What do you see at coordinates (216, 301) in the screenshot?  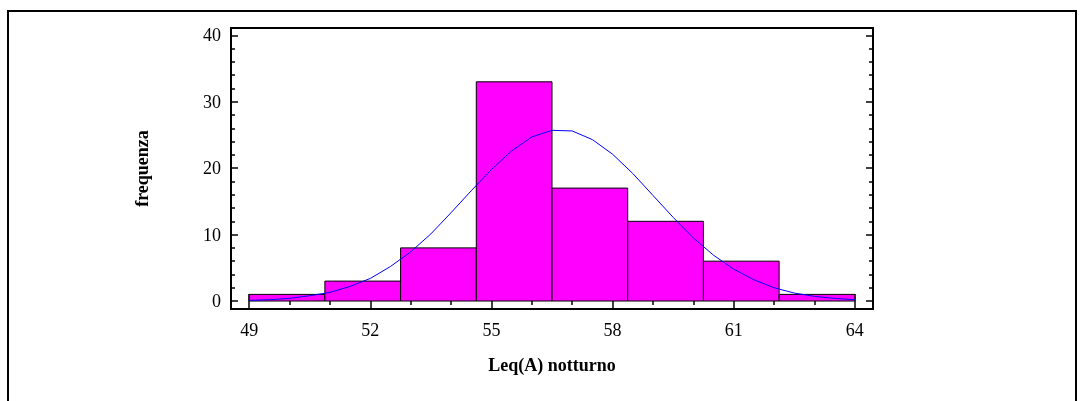 I see `y-tick-label: 0` at bounding box center [216, 301].